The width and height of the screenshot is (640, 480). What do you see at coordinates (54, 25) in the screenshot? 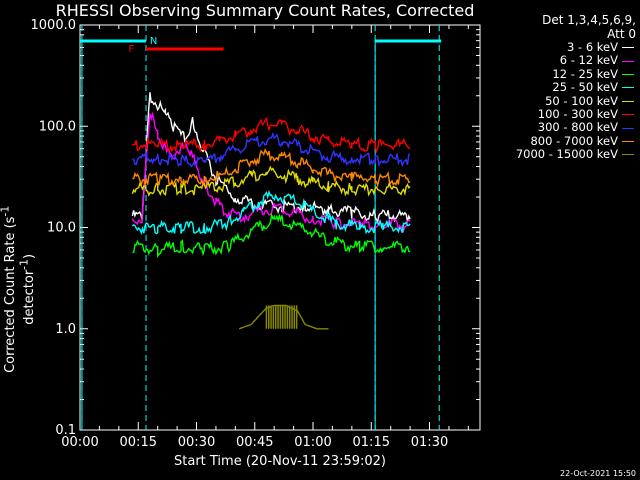
I see `y-tick-label: 1000.0` at bounding box center [54, 25].